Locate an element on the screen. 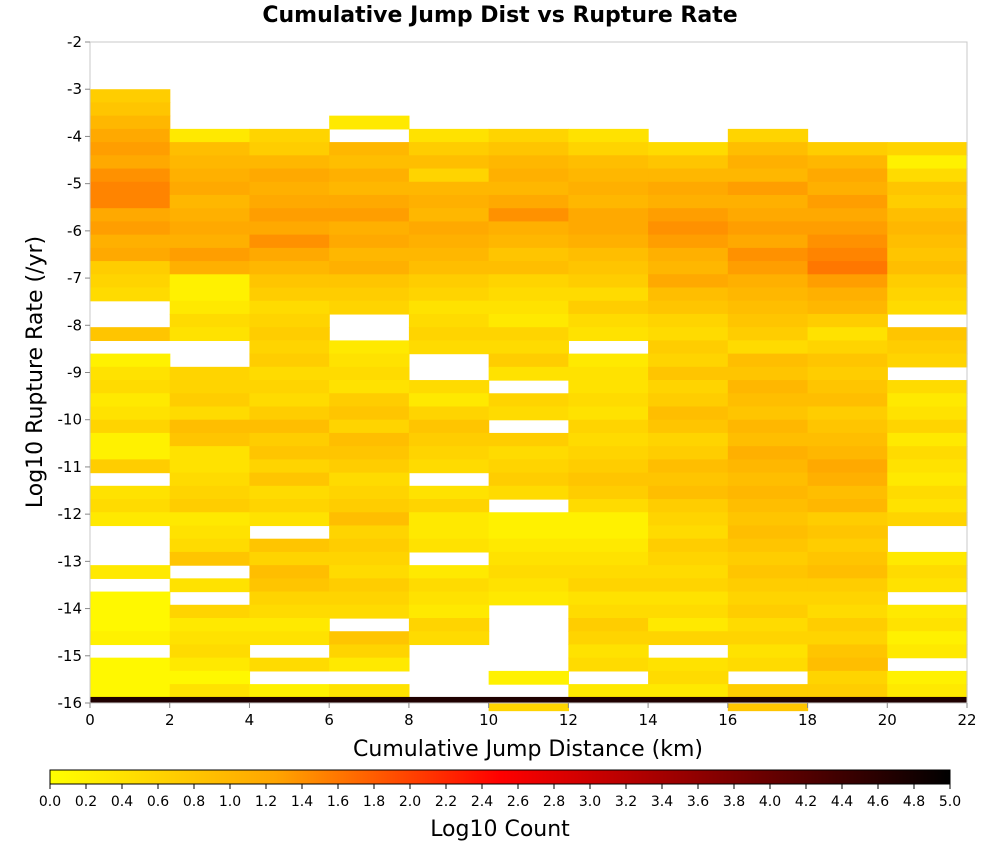 This screenshot has height=850, width=1000. y-axis: -2 -3 -4 -5 -6 -7 -8 -9 -10 -11 -12 -13 -14 -15 -16 is located at coordinates (74, 372).